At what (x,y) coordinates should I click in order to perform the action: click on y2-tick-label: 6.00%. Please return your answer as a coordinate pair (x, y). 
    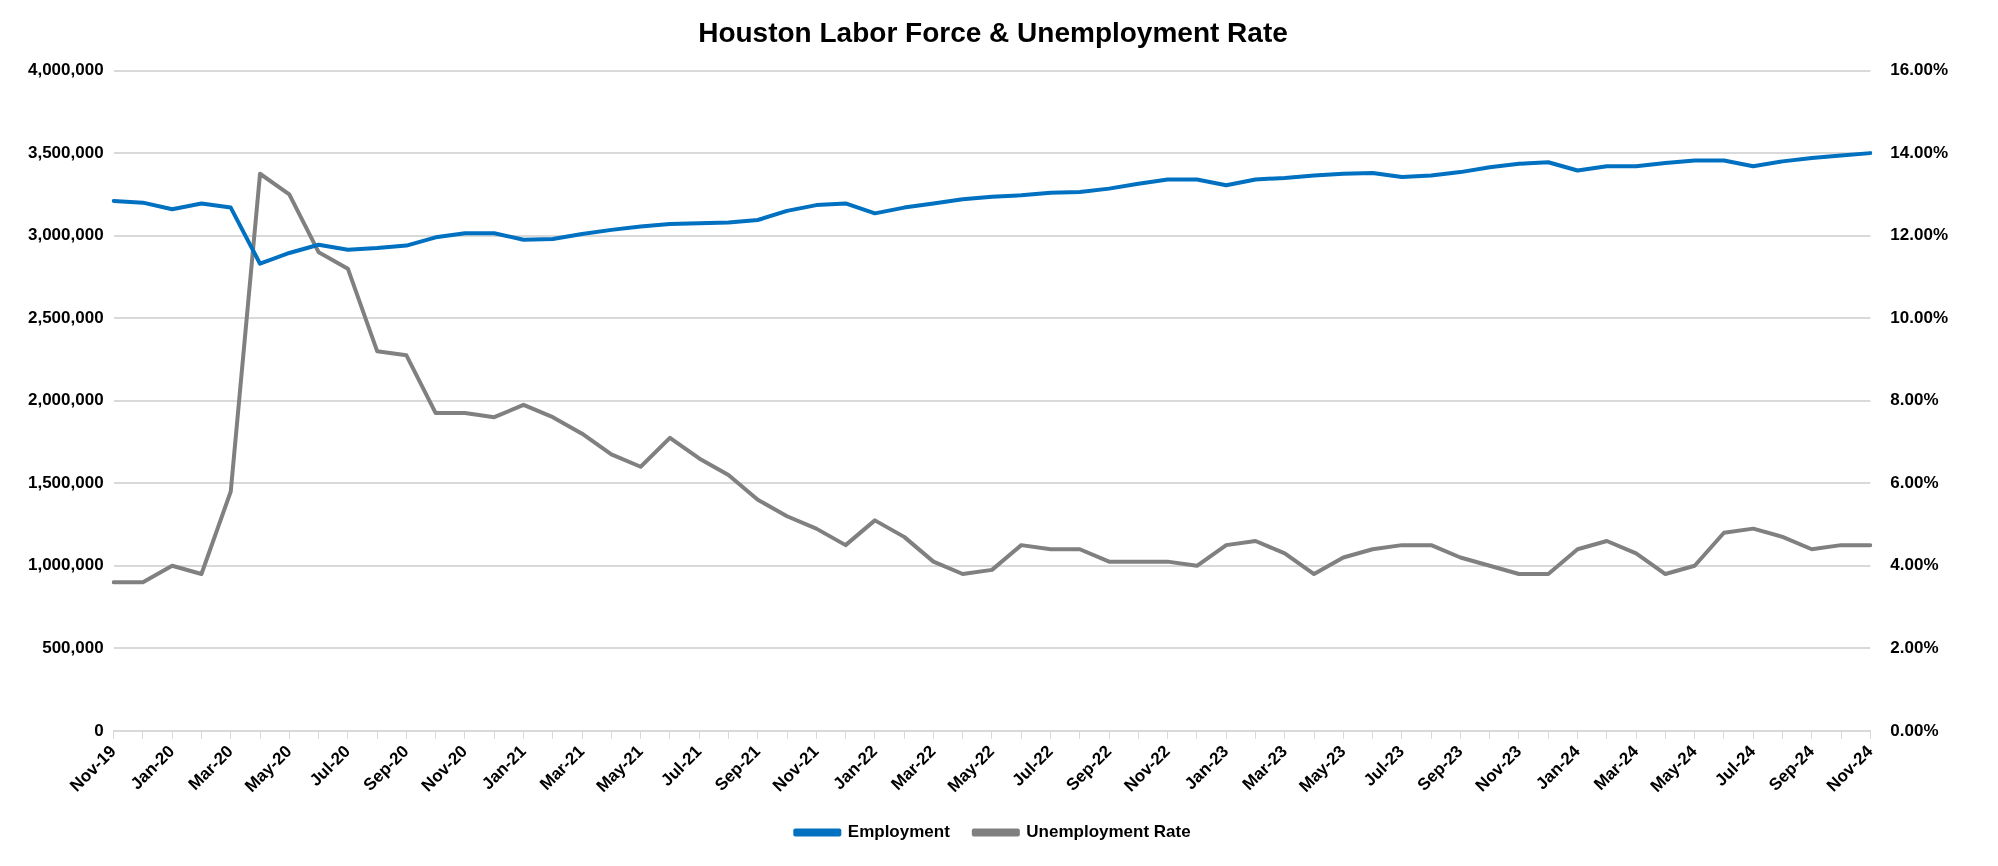
    Looking at the image, I should click on (1914, 482).